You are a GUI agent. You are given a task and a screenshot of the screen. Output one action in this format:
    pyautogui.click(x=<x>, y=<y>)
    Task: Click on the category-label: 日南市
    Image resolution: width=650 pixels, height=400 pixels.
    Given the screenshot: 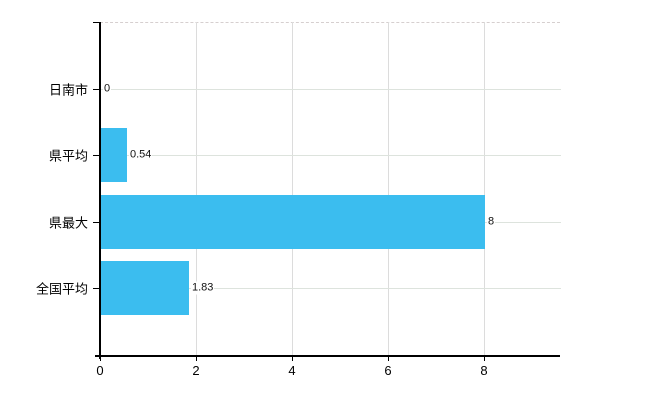 What is the action you would take?
    pyautogui.click(x=68, y=90)
    